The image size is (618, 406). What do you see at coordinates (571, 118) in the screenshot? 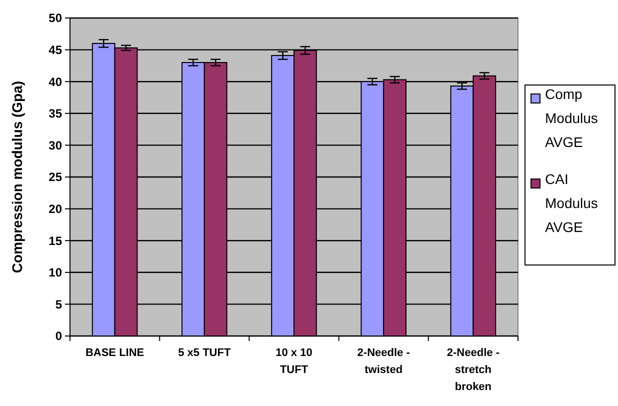
I see `legend-label: Comp Modulus AVGE` at bounding box center [571, 118].